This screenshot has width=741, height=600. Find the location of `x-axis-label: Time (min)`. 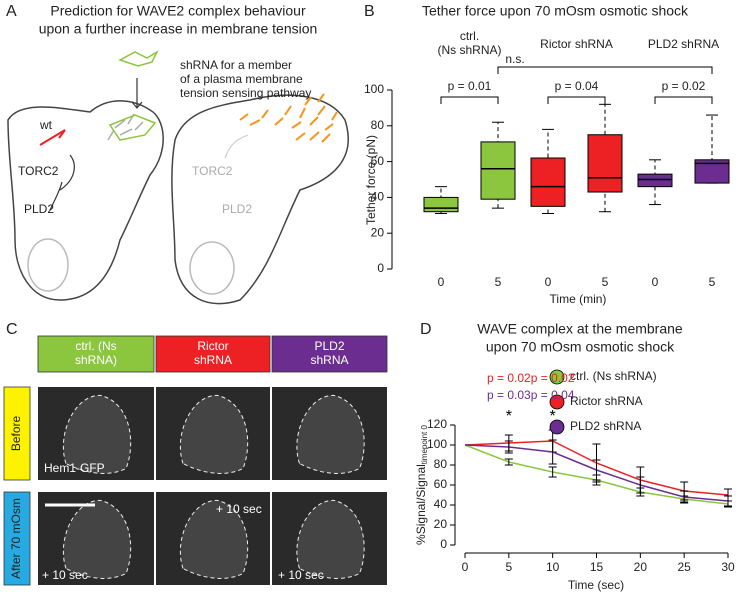

x-axis-label: Time (min) is located at coordinates (578, 299).